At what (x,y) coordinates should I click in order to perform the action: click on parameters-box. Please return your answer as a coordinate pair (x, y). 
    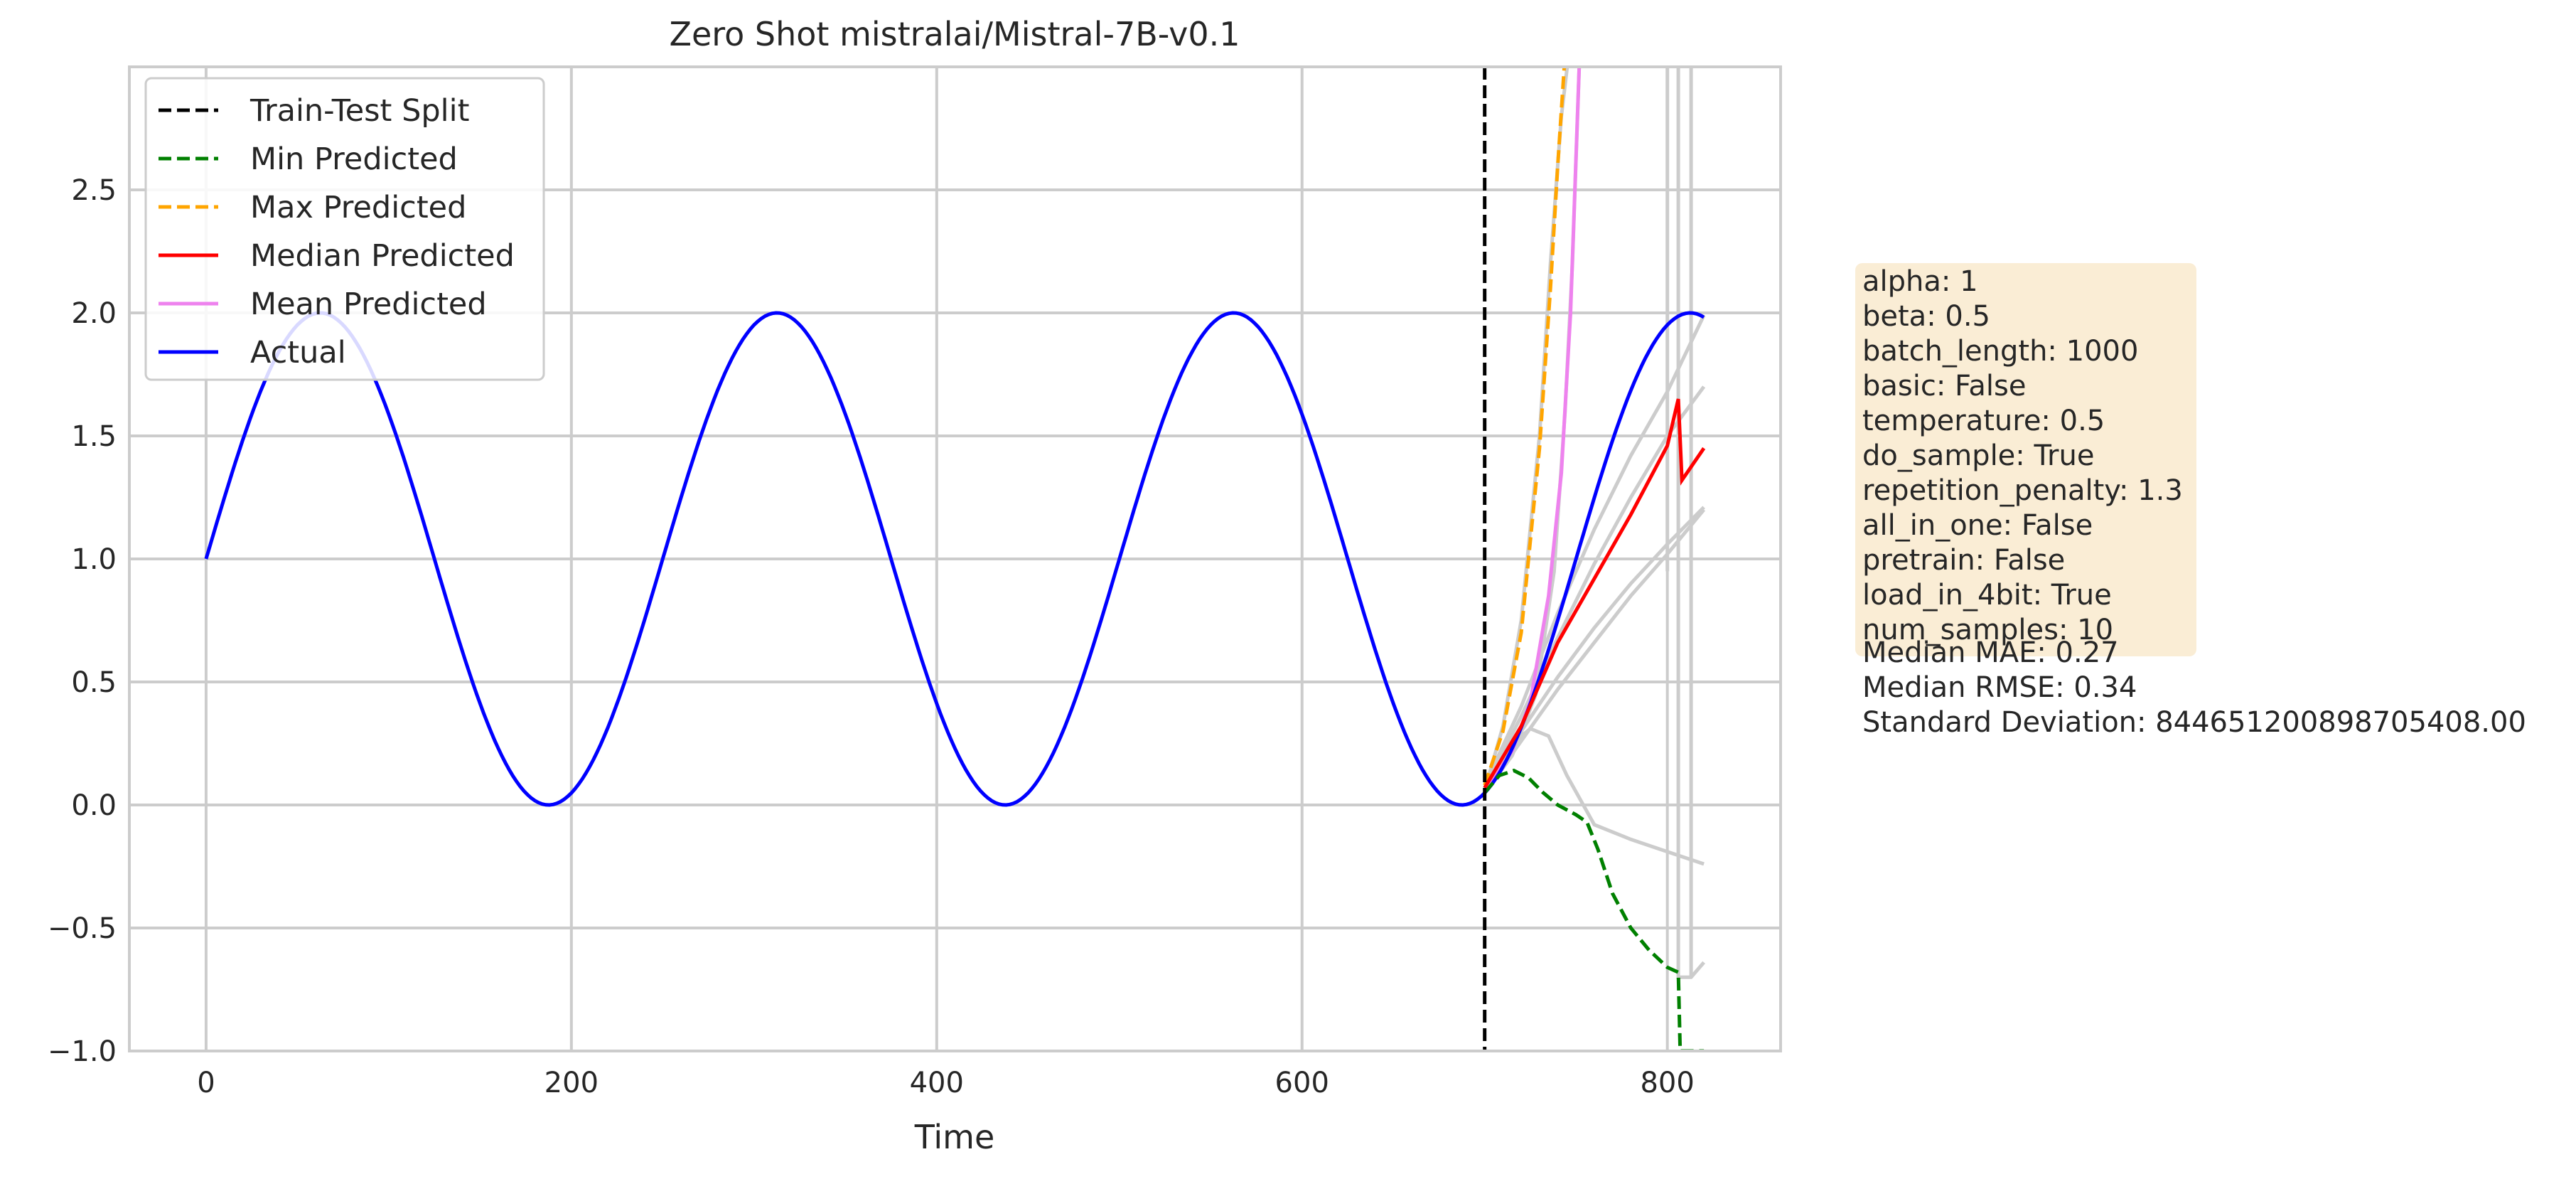
    Looking at the image, I should click on (2025, 459).